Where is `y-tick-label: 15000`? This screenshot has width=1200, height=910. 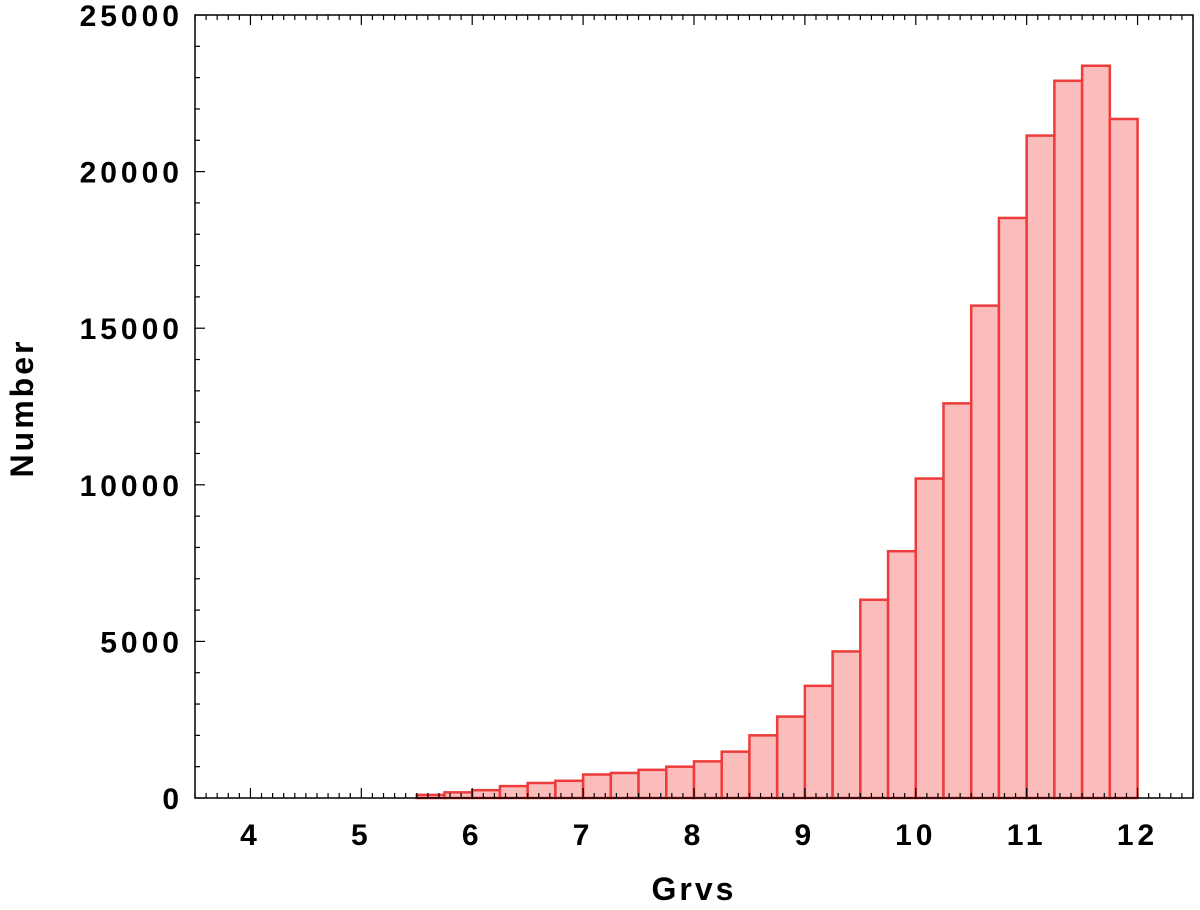 y-tick-label: 15000 is located at coordinates (131, 329).